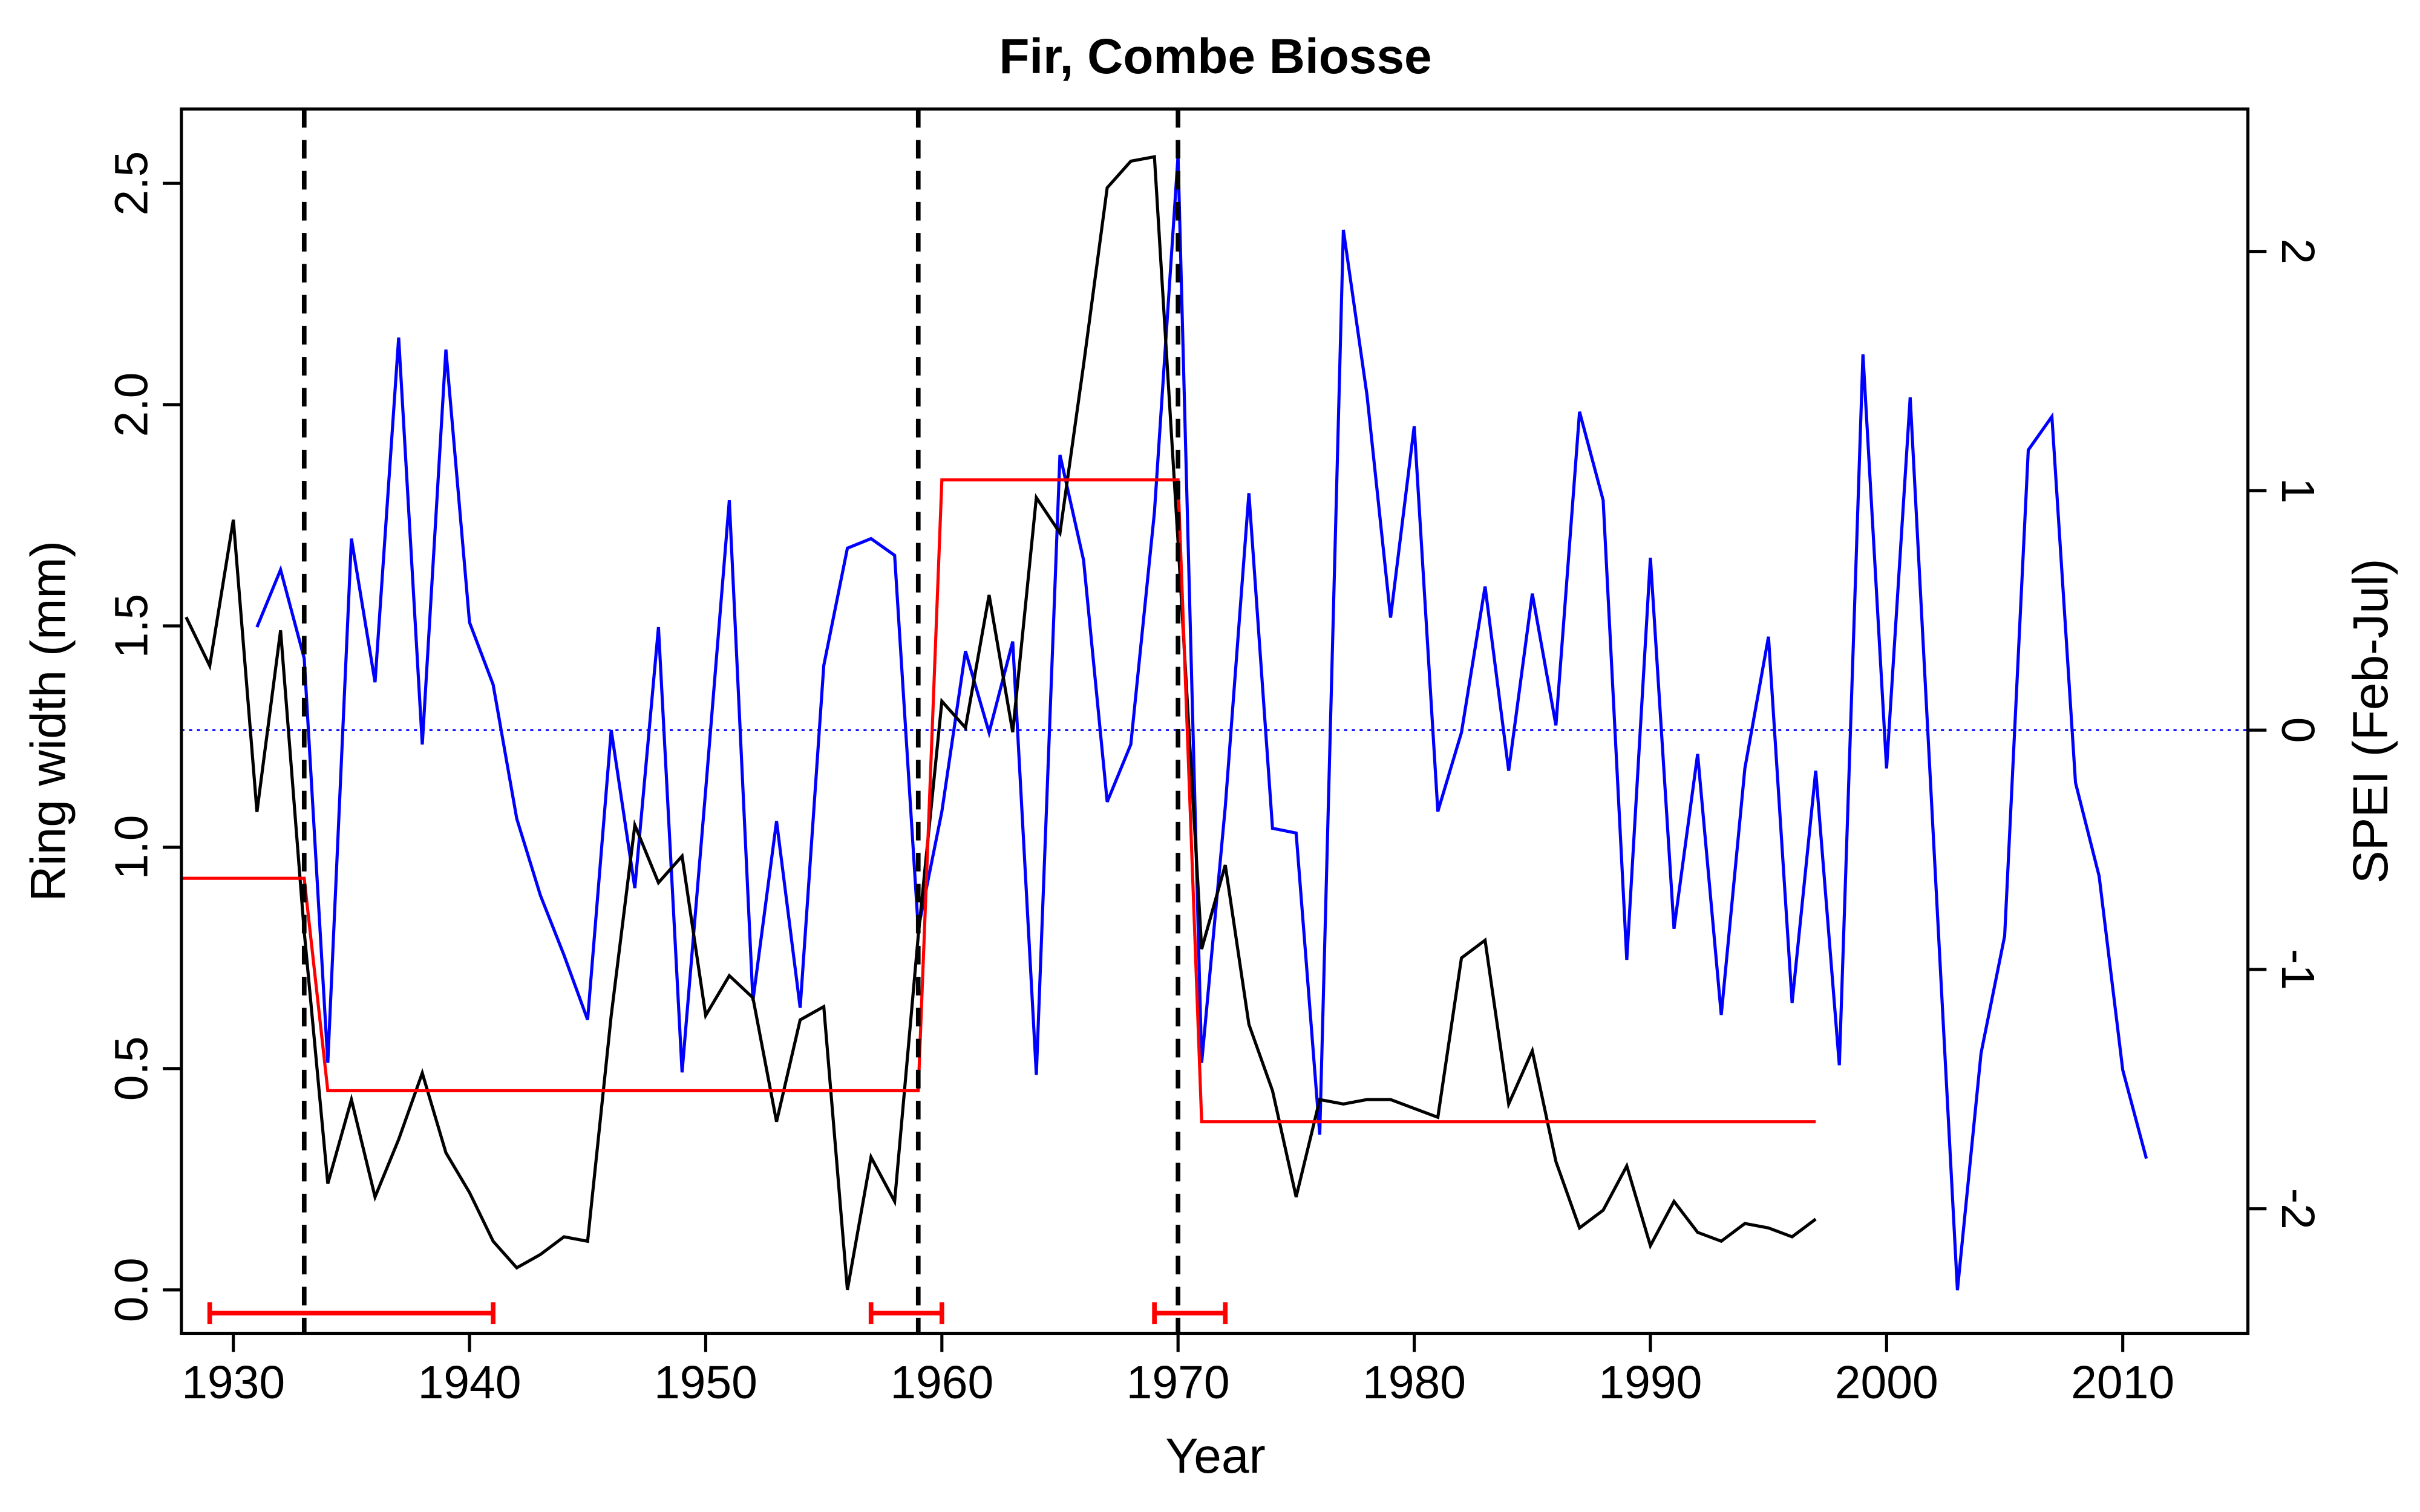  What do you see at coordinates (1650, 1383) in the screenshot?
I see `x-tick-label: 1990` at bounding box center [1650, 1383].